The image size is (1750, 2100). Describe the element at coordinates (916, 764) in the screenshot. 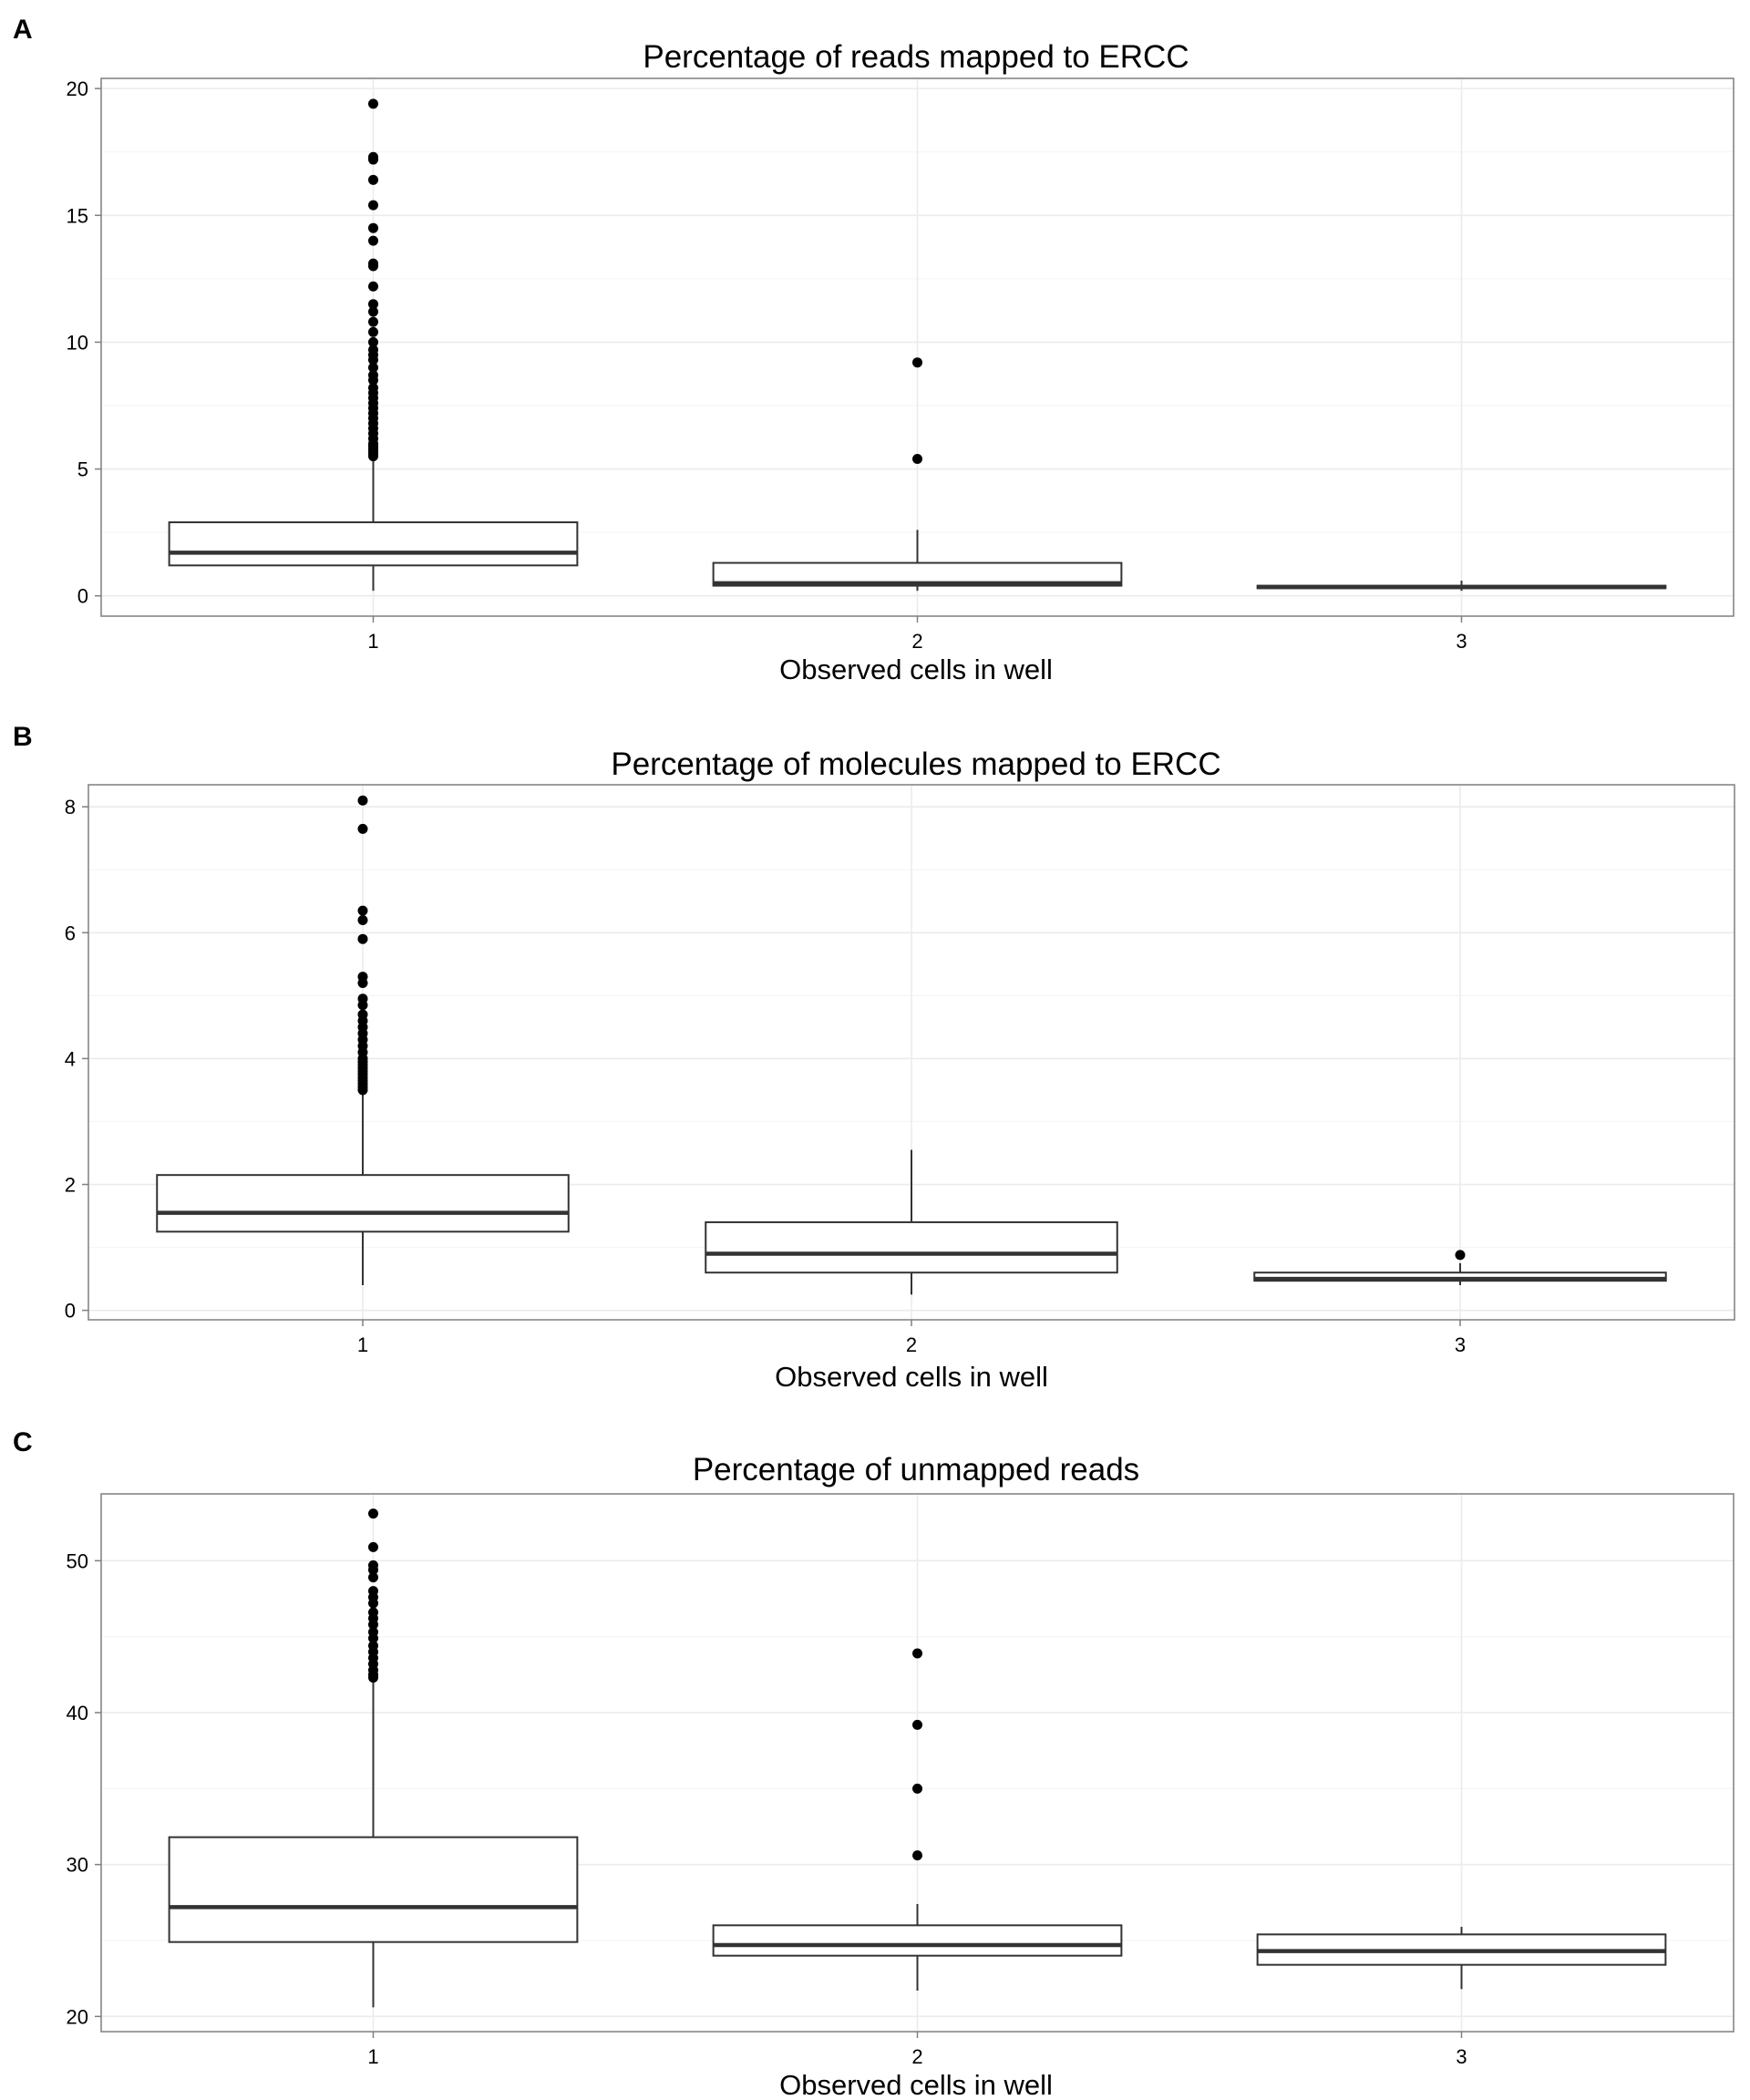

I see `chart-title: Percentage of molecules mapped to ERCC` at that location.